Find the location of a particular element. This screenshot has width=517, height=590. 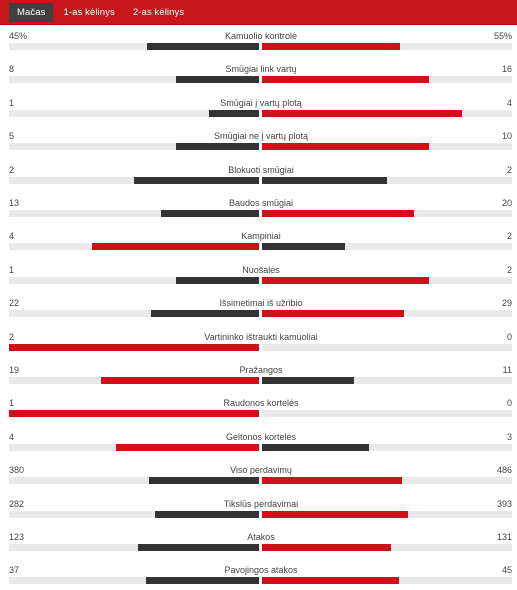

away-value: 45 is located at coordinates (506, 570).